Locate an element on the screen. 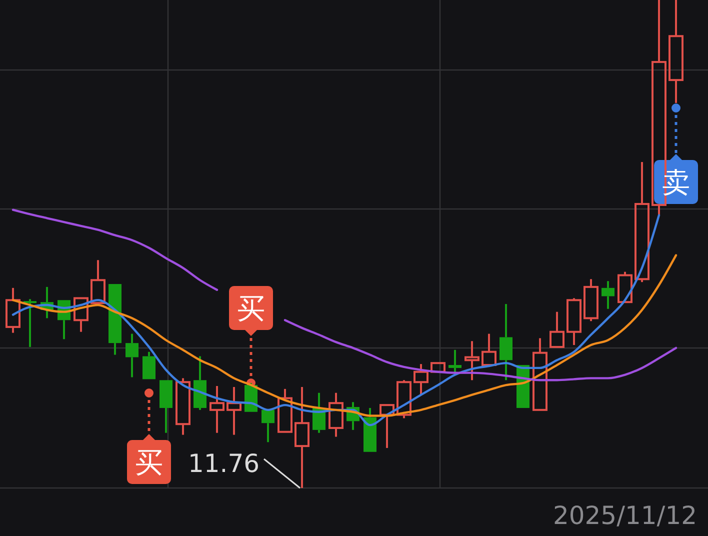 This screenshot has width=708, height=536. x-tick-label: 2025/11/12 is located at coordinates (625, 515).